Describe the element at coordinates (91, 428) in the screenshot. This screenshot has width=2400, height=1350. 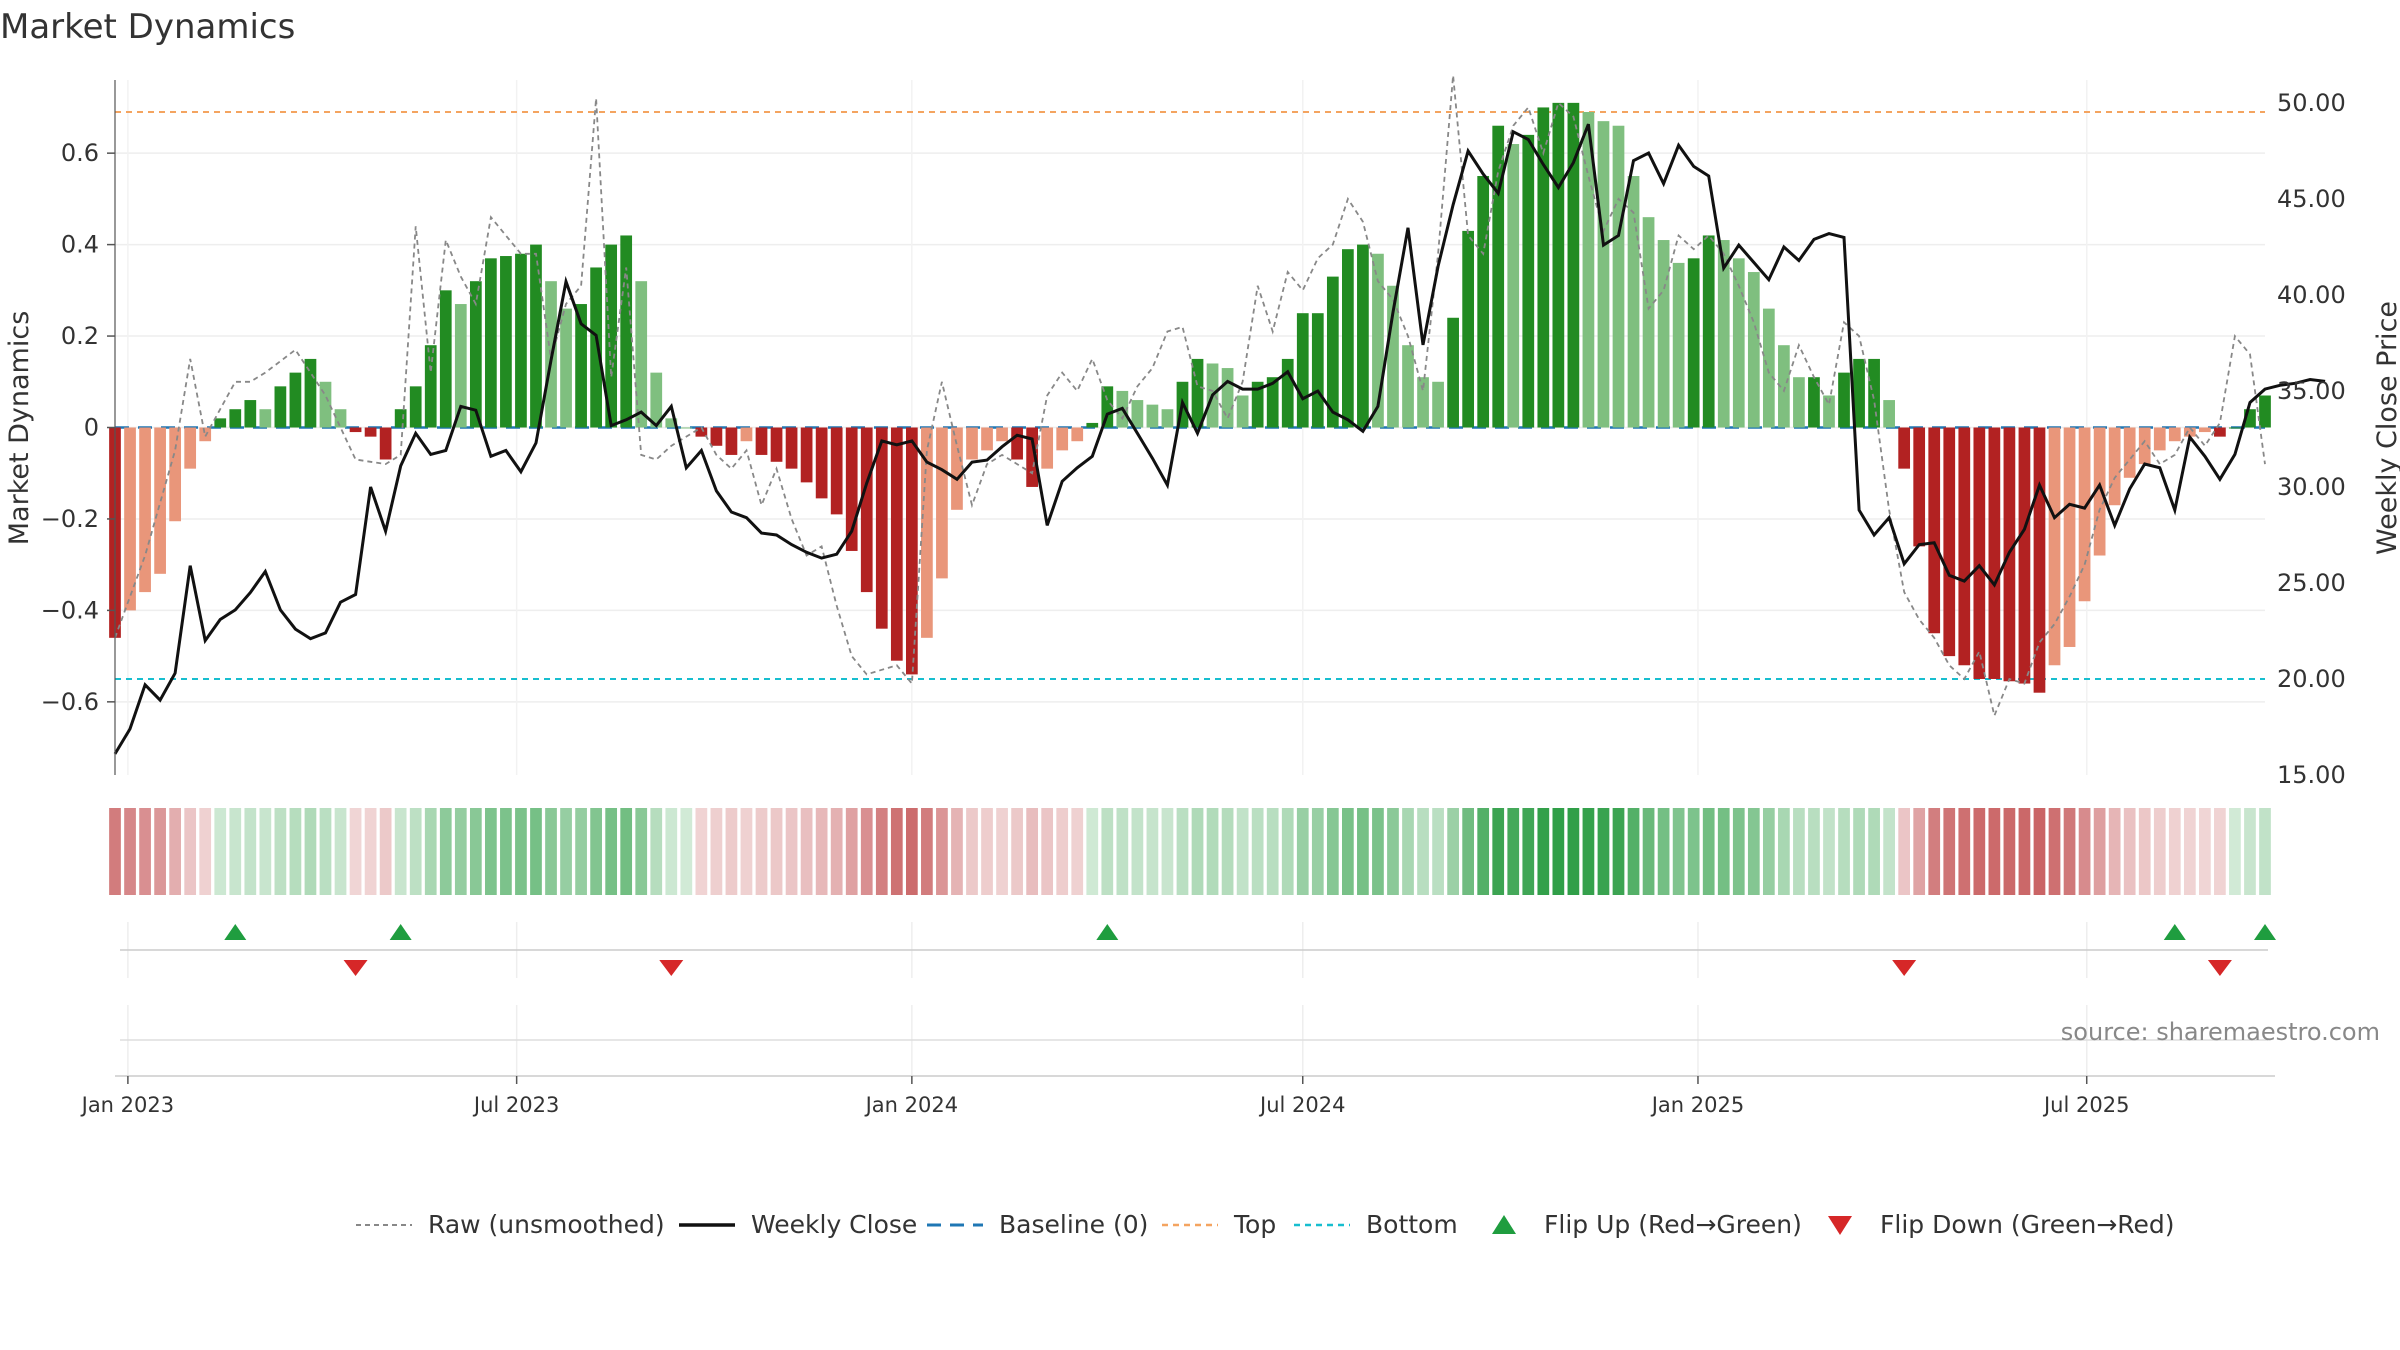
I see `y-tick-label-left: 0` at that location.